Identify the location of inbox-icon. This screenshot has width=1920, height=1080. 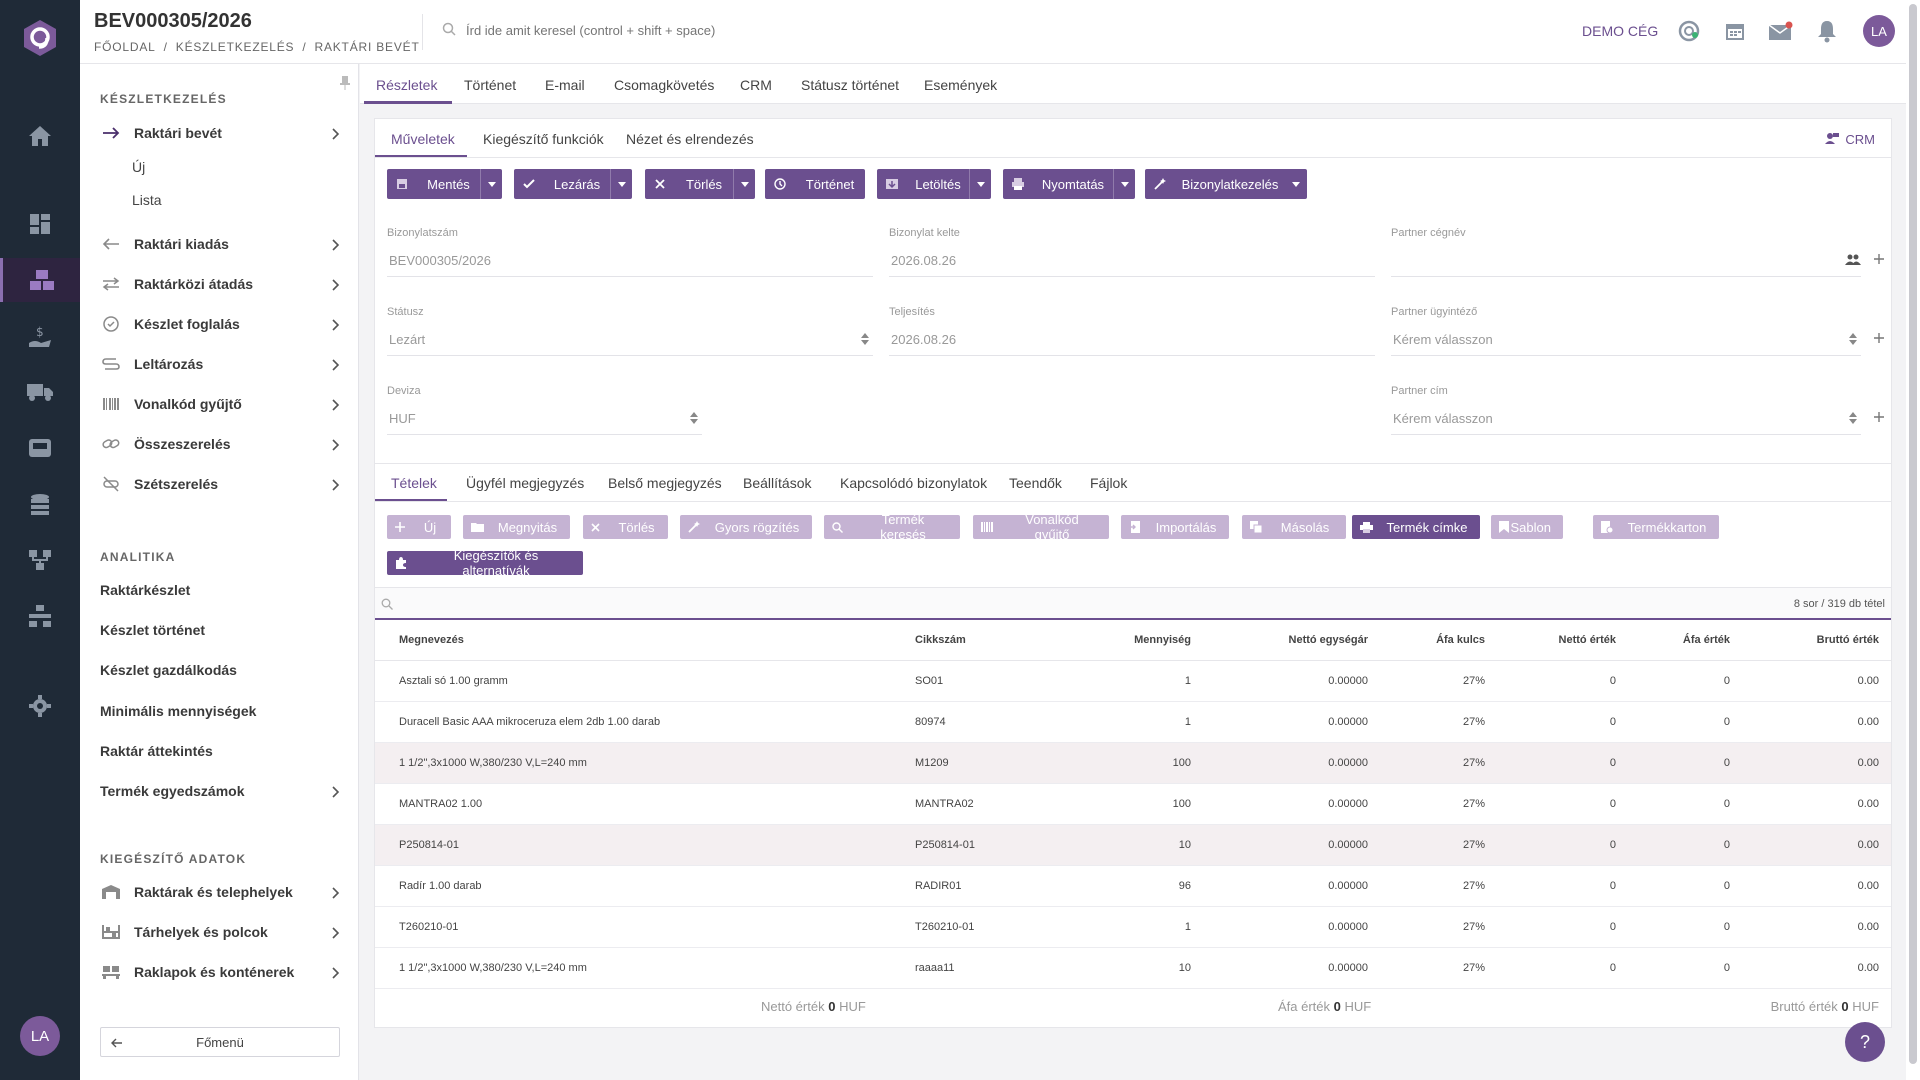
(40, 448).